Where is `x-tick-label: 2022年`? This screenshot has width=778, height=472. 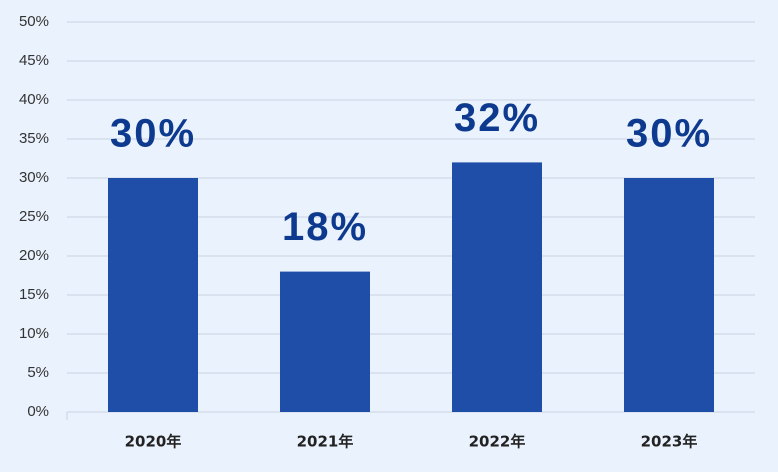 x-tick-label: 2022年 is located at coordinates (497, 442).